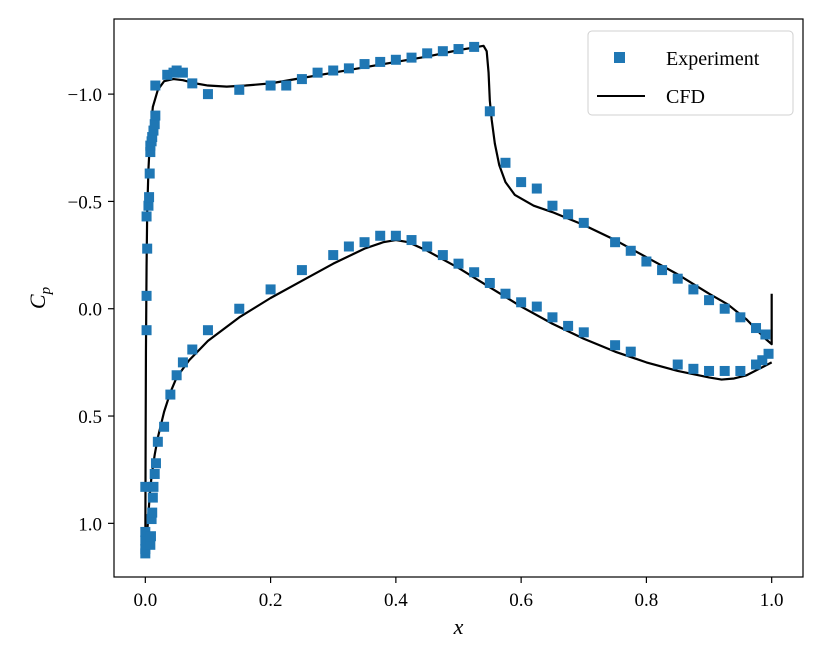 The image size is (830, 664). What do you see at coordinates (145, 600) in the screenshot?
I see `x-tick-label: 0.0` at bounding box center [145, 600].